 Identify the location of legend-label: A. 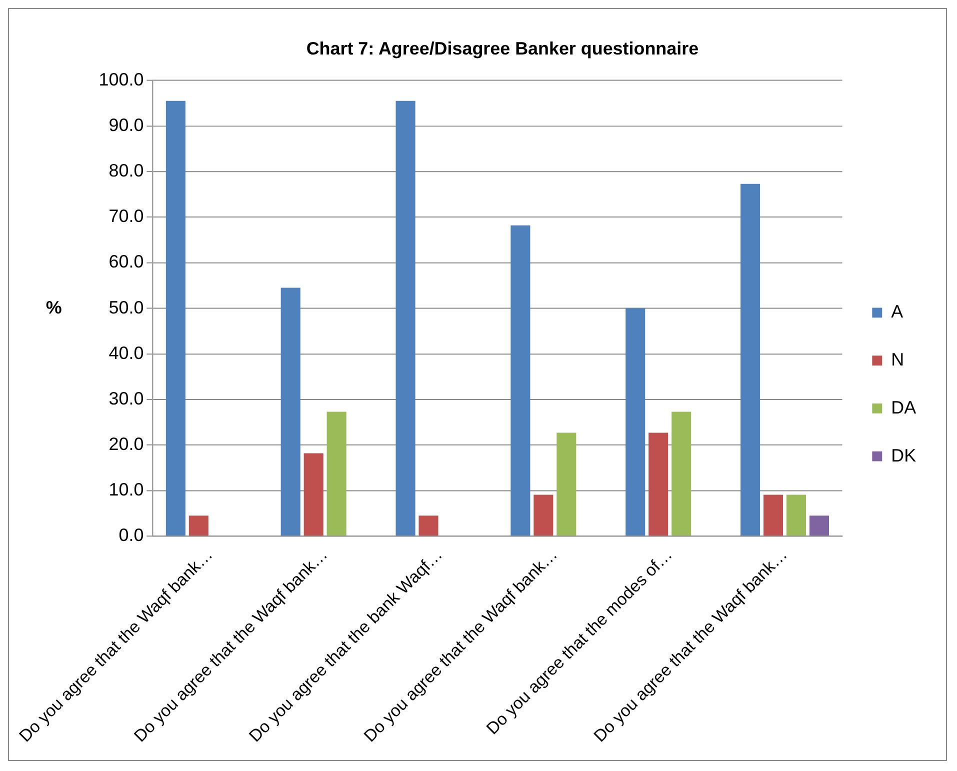
(897, 312).